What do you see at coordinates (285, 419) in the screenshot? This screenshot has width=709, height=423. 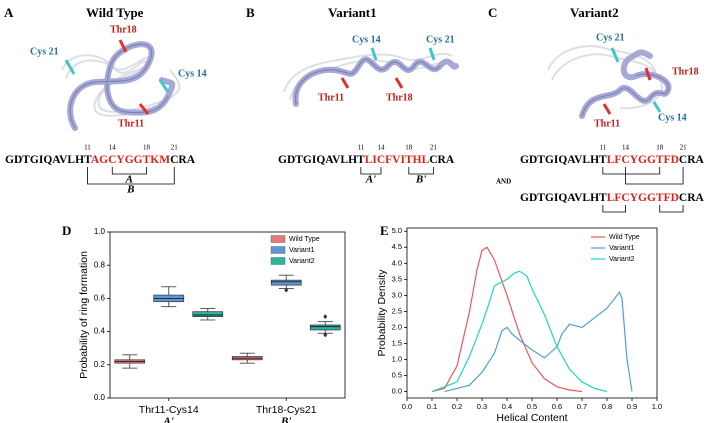 I see `x-tick-sublabel: B'` at bounding box center [285, 419].